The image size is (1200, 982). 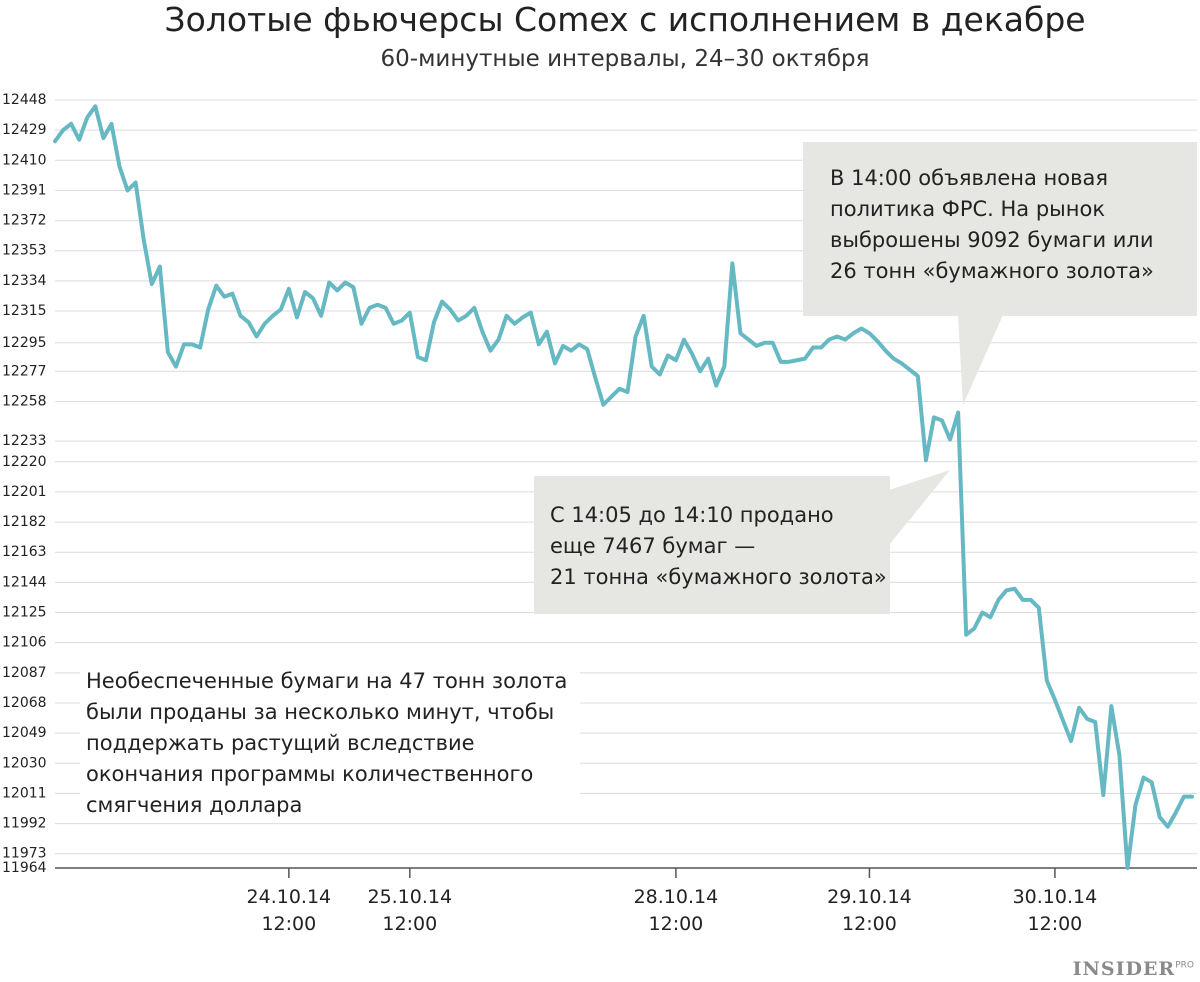 What do you see at coordinates (24, 311) in the screenshot?
I see `y-tick-label: 12315` at bounding box center [24, 311].